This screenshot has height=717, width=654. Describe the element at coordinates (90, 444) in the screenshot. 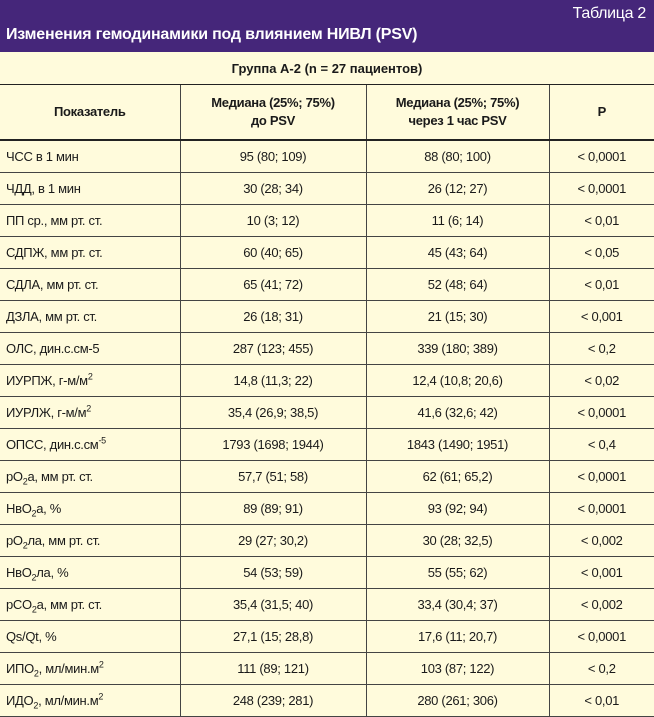

I see `indicator-cell: ОПСС, дин.с.см-5` at that location.